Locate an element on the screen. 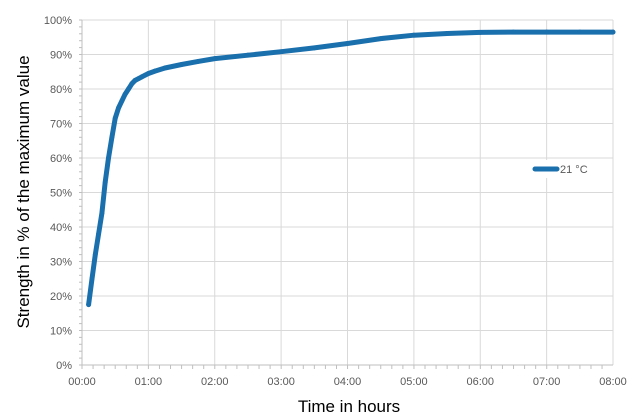 Image resolution: width=643 pixels, height=412 pixels. x-tick-label: 01:00 is located at coordinates (149, 382).